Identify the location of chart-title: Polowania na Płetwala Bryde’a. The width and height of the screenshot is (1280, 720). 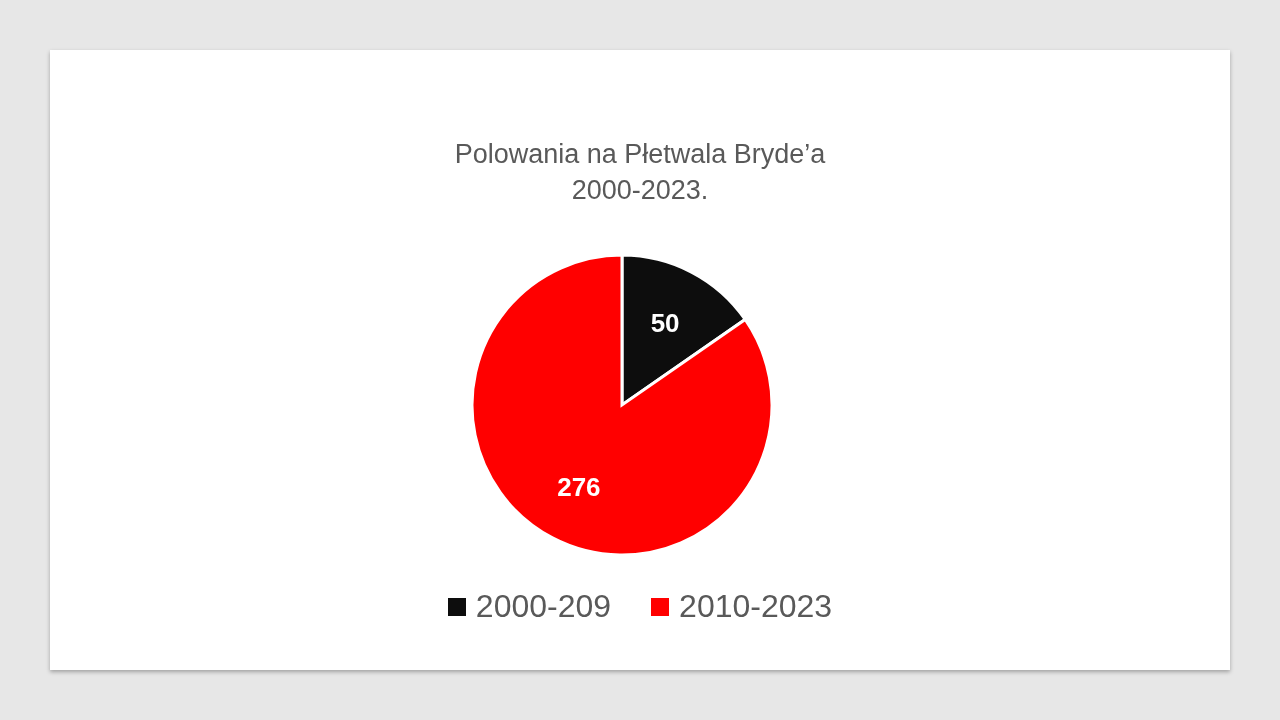
(640, 154).